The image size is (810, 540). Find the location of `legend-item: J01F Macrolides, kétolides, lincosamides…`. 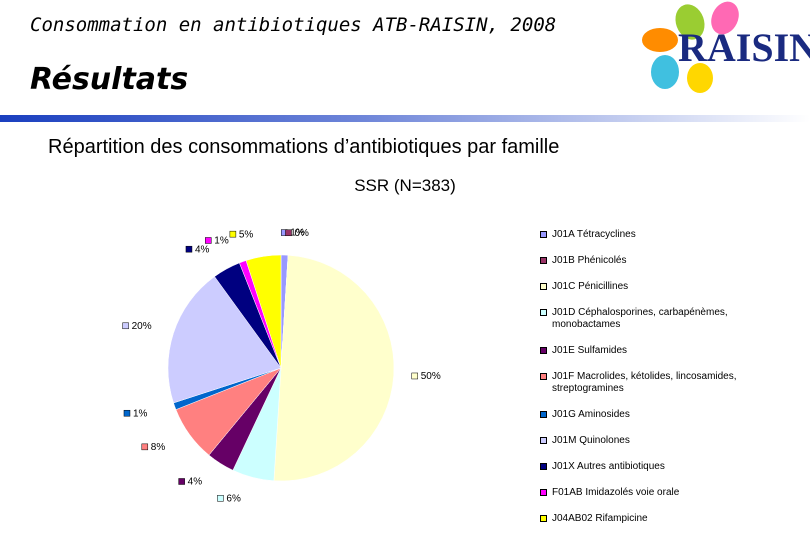

legend-item: J01F Macrolides, kétolides, lincosamides… is located at coordinates (660, 383).